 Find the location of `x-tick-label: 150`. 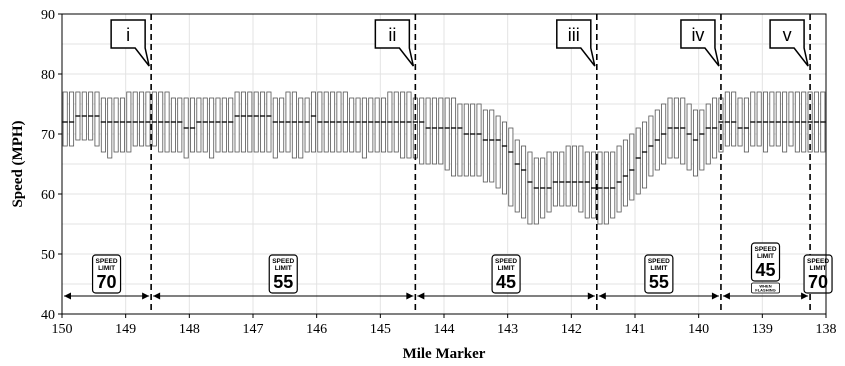

x-tick-label: 150 is located at coordinates (62, 329).